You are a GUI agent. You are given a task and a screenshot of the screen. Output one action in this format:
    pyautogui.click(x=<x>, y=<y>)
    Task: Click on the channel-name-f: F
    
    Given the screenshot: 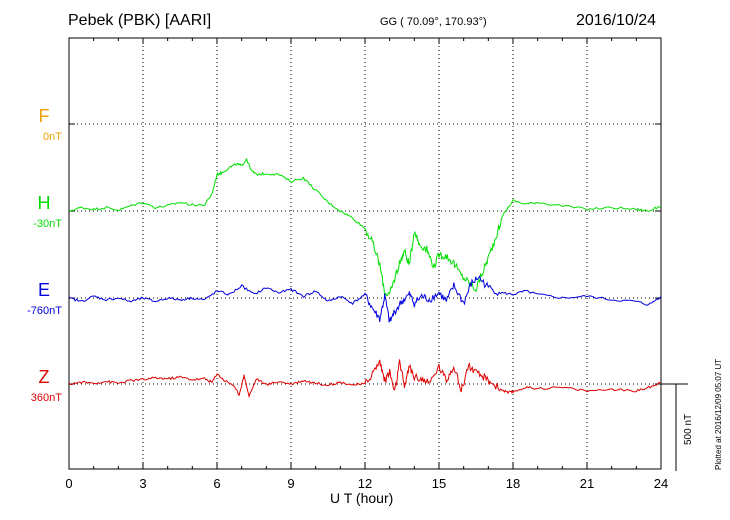 What is the action you would take?
    pyautogui.click(x=44, y=116)
    